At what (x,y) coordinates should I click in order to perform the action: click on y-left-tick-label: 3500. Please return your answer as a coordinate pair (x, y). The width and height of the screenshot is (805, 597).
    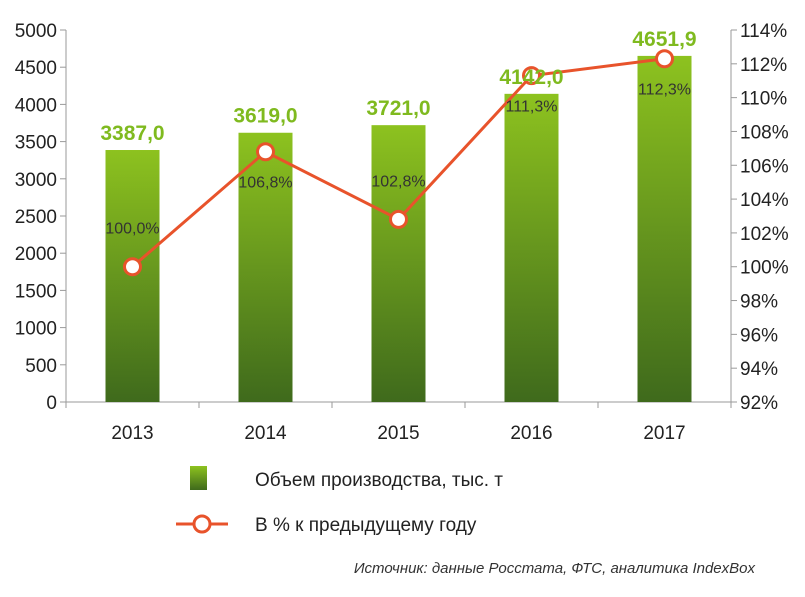
    Looking at the image, I should click on (36, 143).